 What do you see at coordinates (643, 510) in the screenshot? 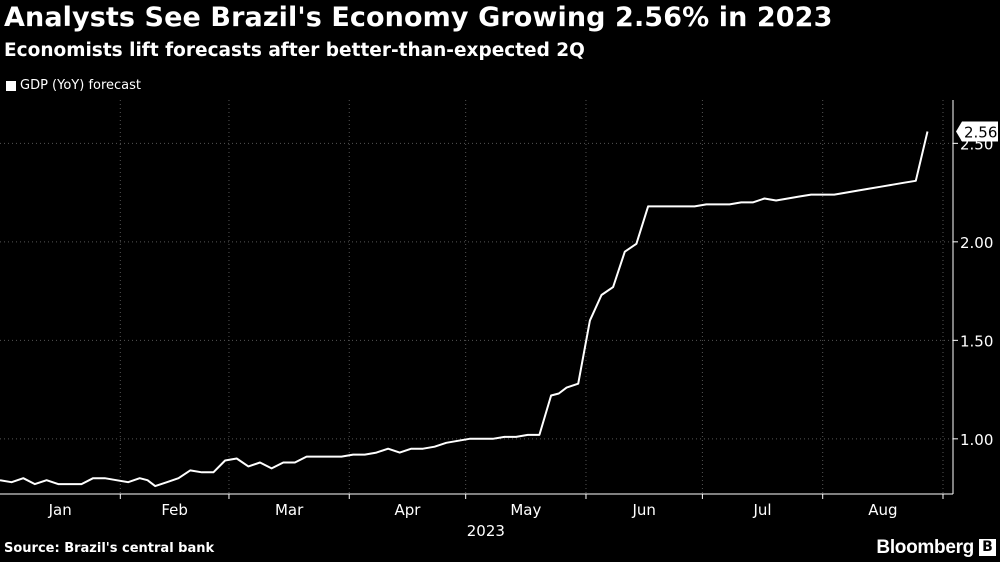
I see `x-tick-label: Jun` at bounding box center [643, 510].